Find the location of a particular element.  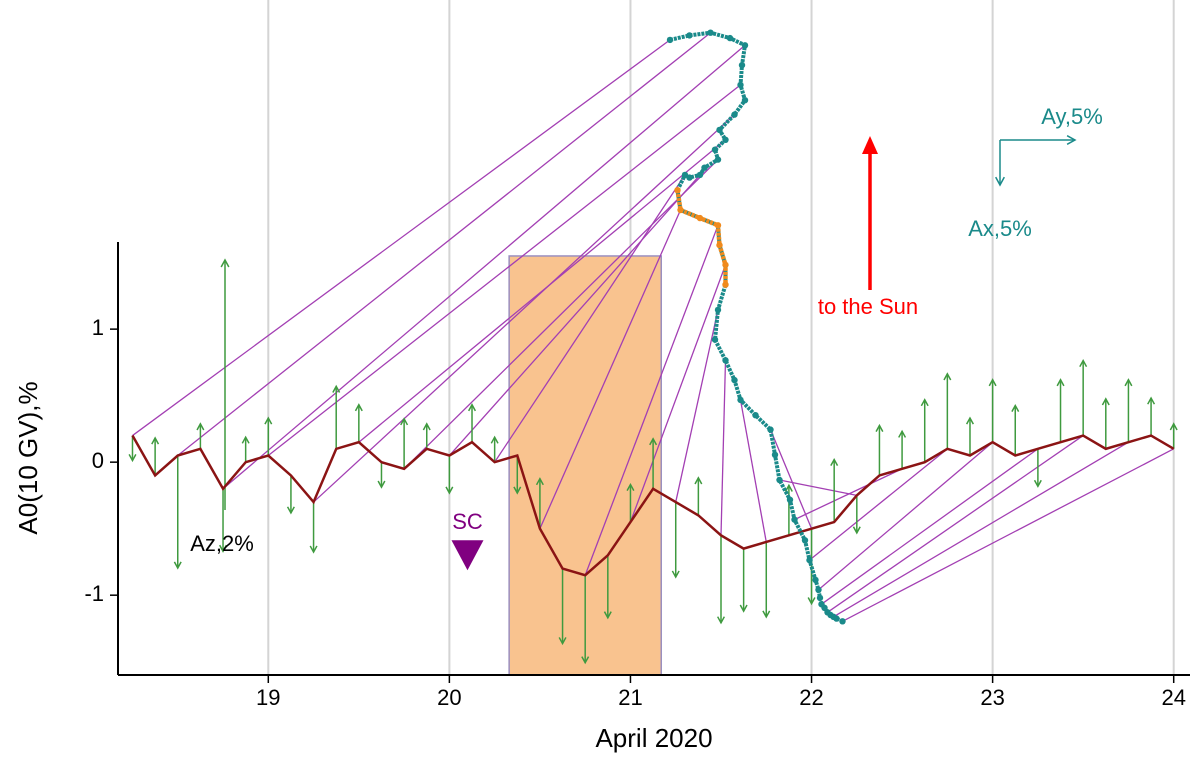

az-scale-label: Az,2% is located at coordinates (222, 543).